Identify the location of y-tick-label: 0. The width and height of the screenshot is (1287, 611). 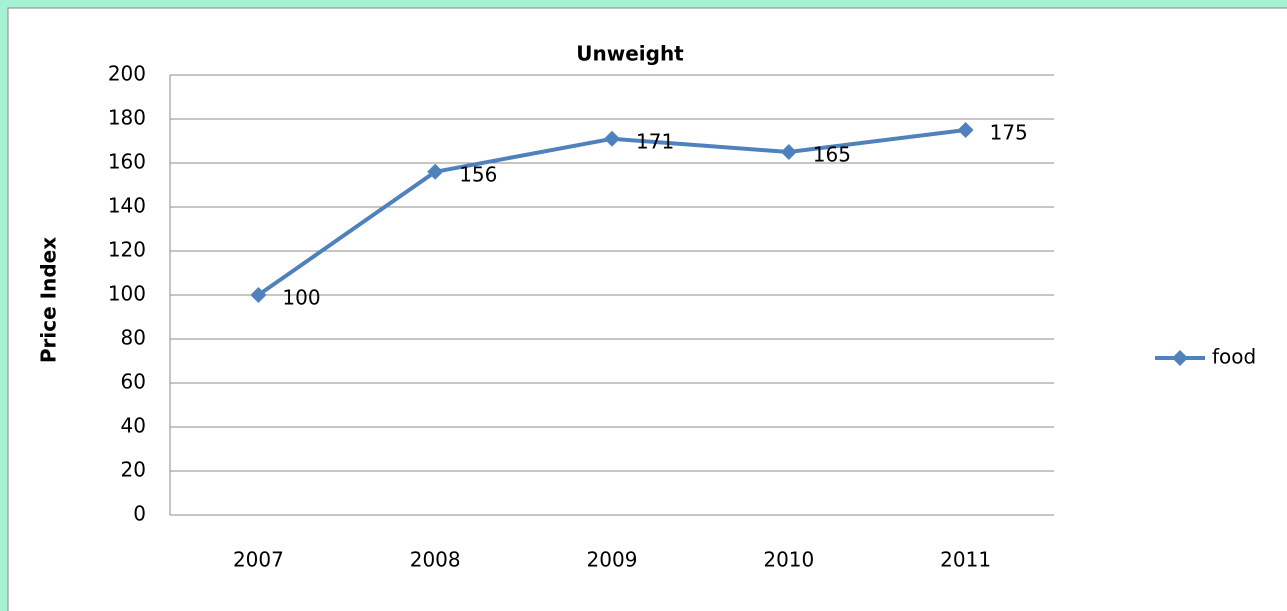
(139, 514).